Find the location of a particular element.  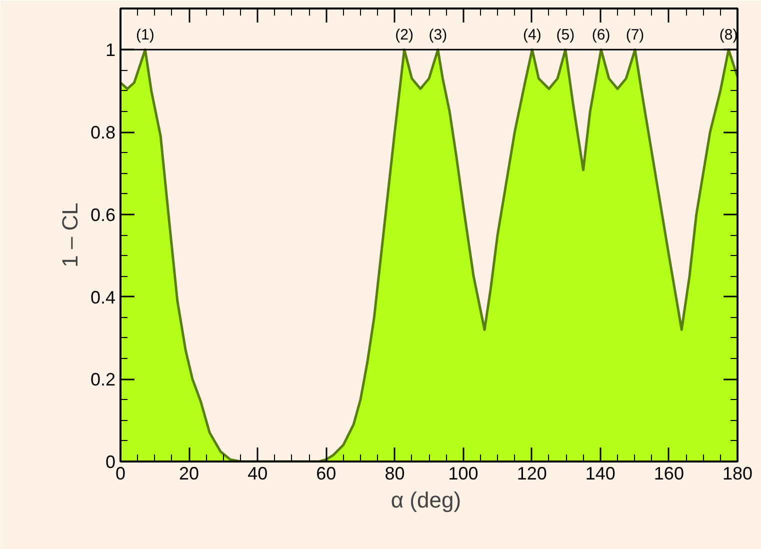

annotation: (3) is located at coordinates (438, 35).